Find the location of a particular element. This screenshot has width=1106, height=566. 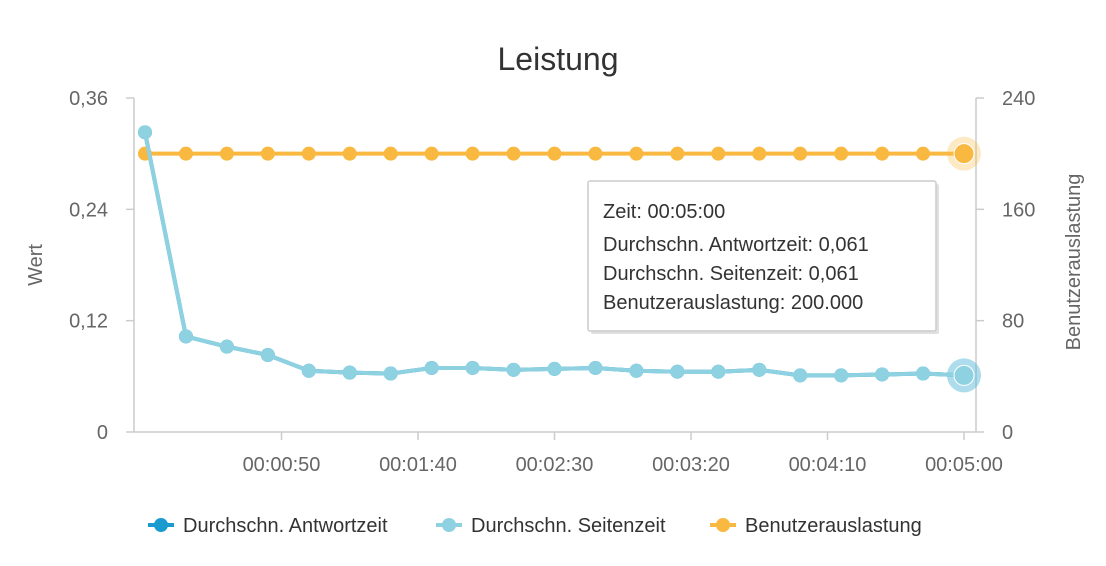

y-right-tick-label: 160 is located at coordinates (1018, 210).